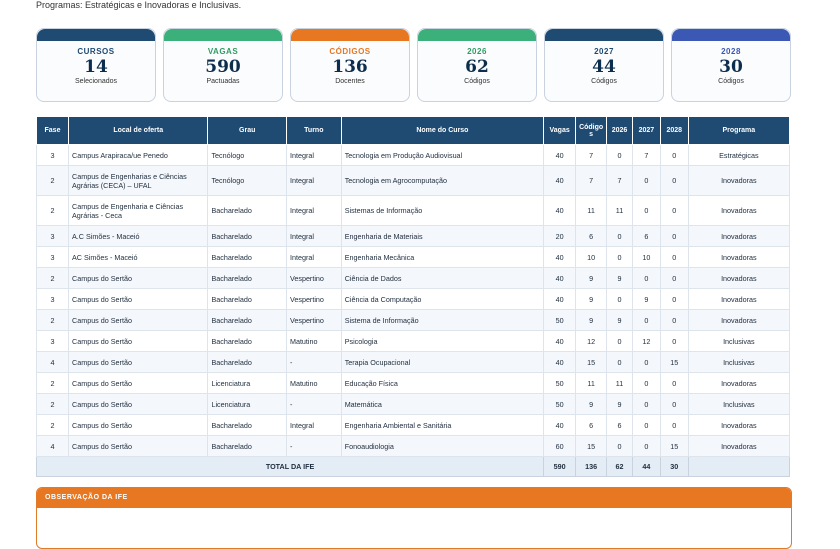  I want to click on card-subtitle: Pactuadas, so click(223, 81).